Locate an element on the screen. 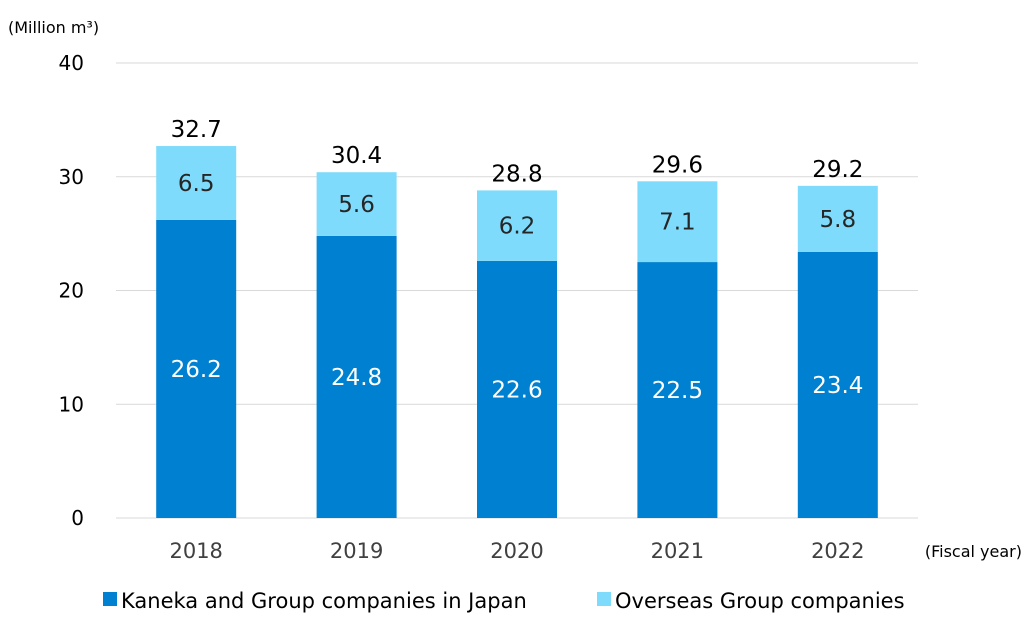 This screenshot has width=1031, height=635. data-label-overseas: 6.2 is located at coordinates (517, 227).